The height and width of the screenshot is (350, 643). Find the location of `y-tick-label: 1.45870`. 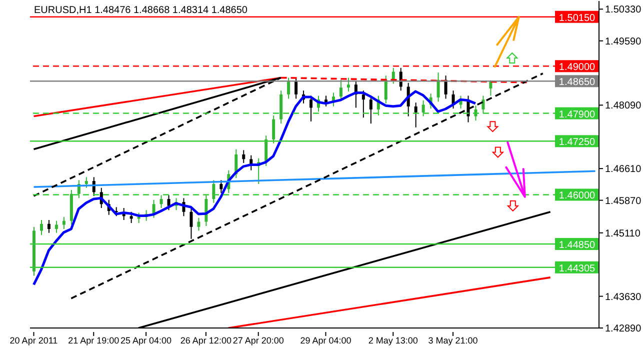

y-tick-label: 1.45870 is located at coordinates (623, 201).